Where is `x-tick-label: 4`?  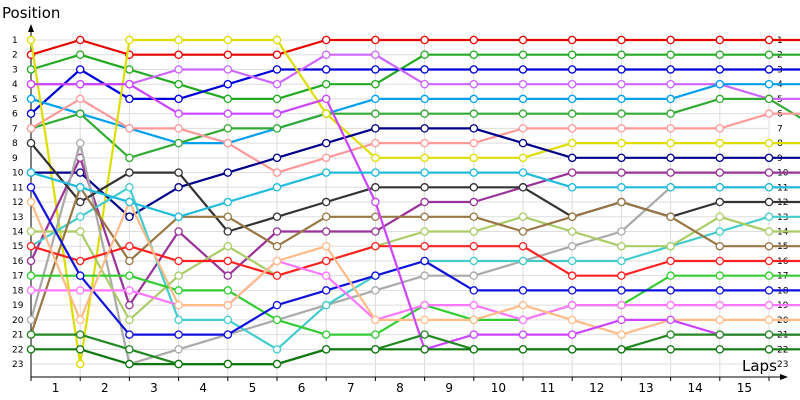 x-tick-label: 4 is located at coordinates (203, 388).